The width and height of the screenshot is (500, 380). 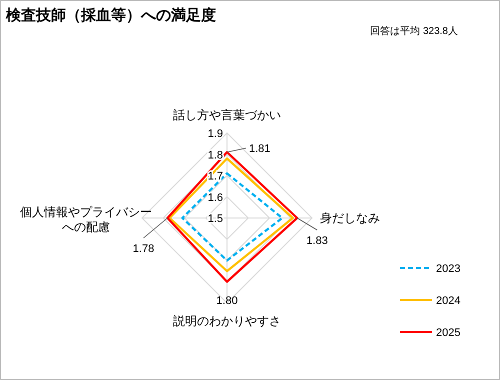 What do you see at coordinates (143, 249) in the screenshot?
I see `data-label: 1.78` at bounding box center [143, 249].